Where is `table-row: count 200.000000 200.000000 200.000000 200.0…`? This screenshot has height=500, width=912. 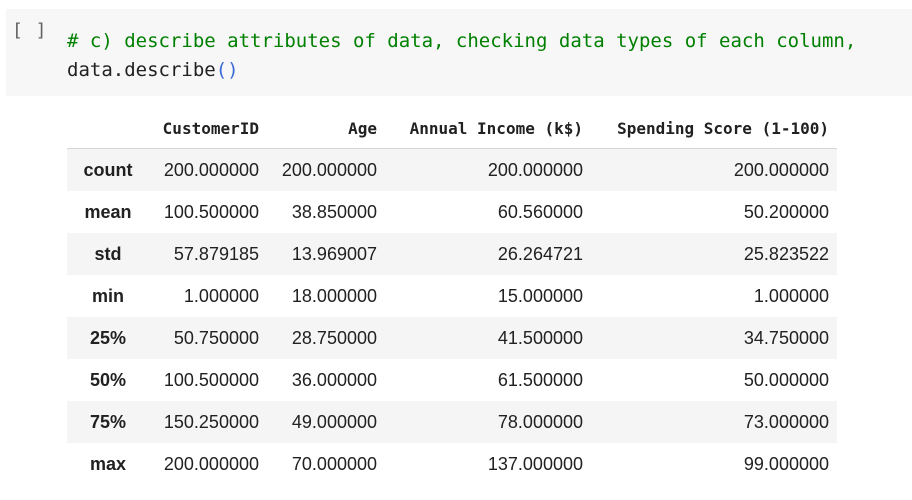 table-row: count 200.000000 200.000000 200.000000 200.0… is located at coordinates (452, 169).